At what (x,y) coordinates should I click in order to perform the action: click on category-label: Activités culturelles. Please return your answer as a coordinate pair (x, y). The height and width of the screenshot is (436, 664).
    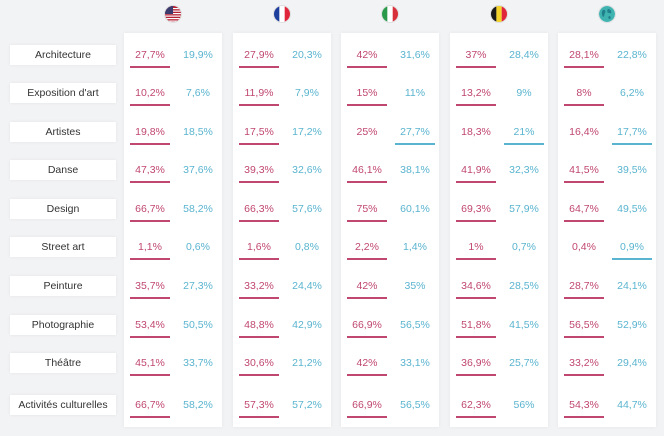
    Looking at the image, I should click on (63, 405).